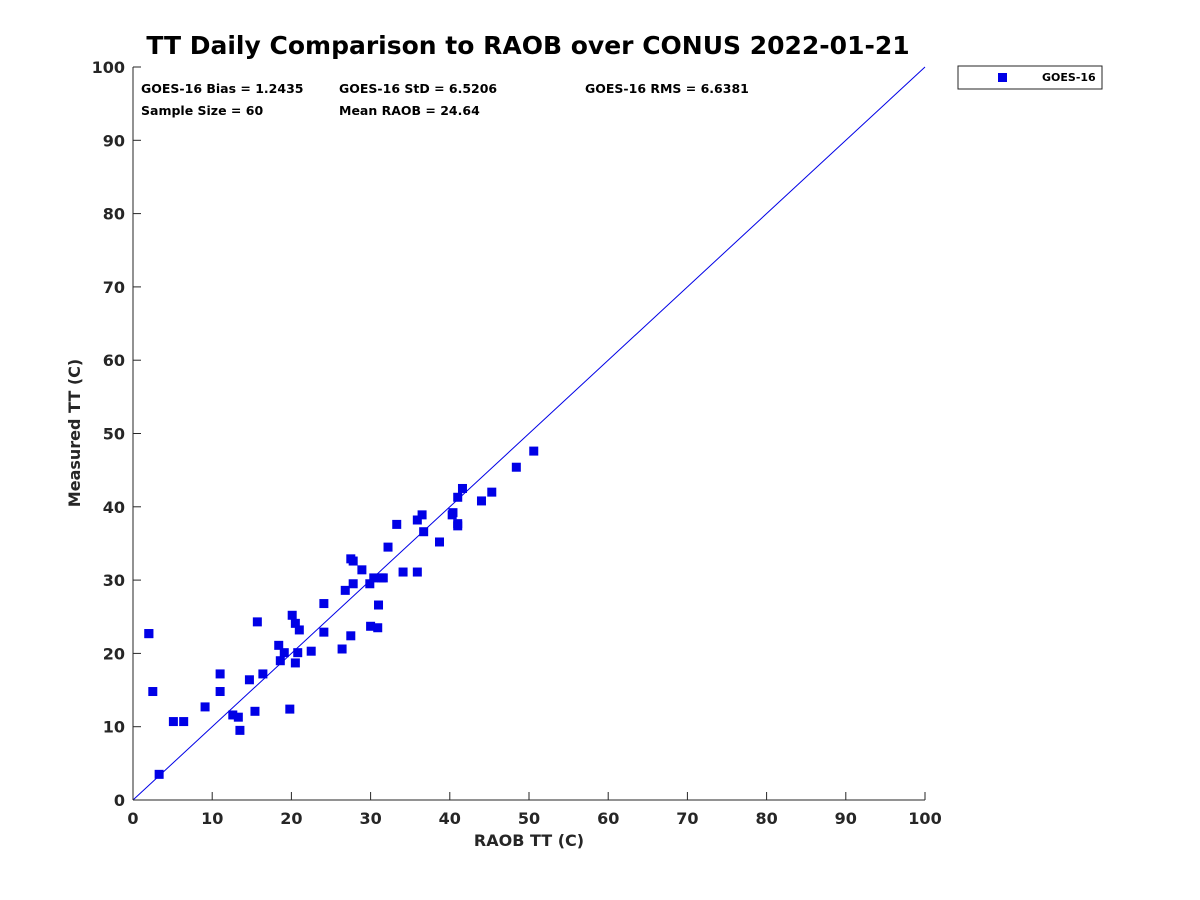 This screenshot has width=1200, height=900. I want to click on y-tick-label: 40, so click(114, 507).